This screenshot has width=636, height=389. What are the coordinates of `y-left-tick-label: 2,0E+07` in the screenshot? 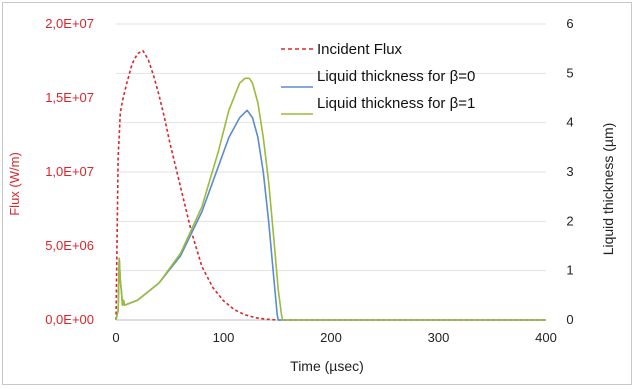 It's located at (69, 23).